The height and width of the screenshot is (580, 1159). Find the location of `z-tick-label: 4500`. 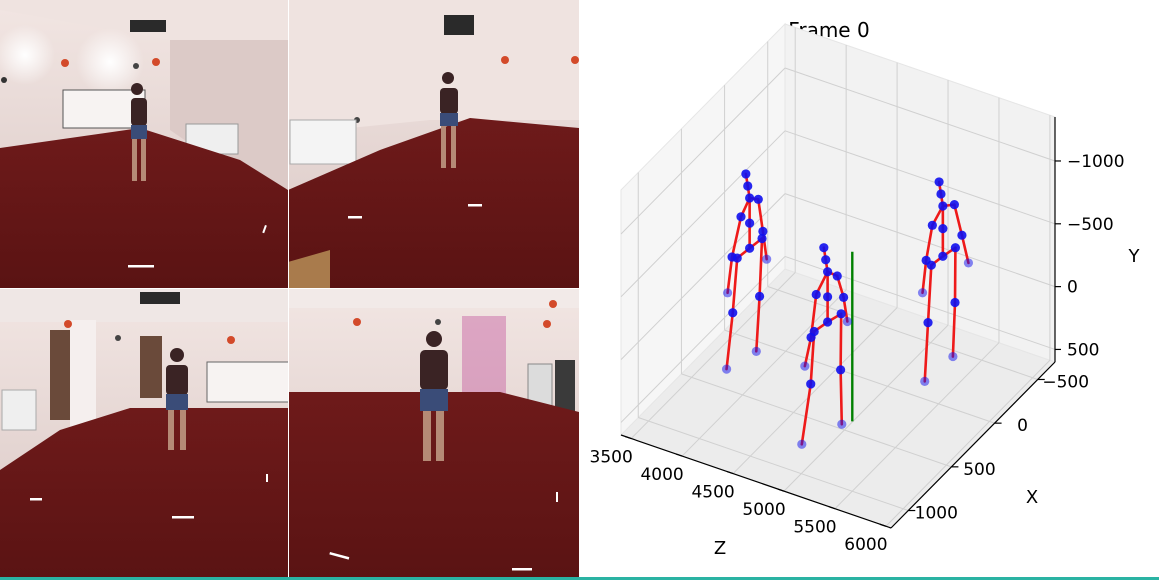

z-tick-label: 4500 is located at coordinates (712, 493).